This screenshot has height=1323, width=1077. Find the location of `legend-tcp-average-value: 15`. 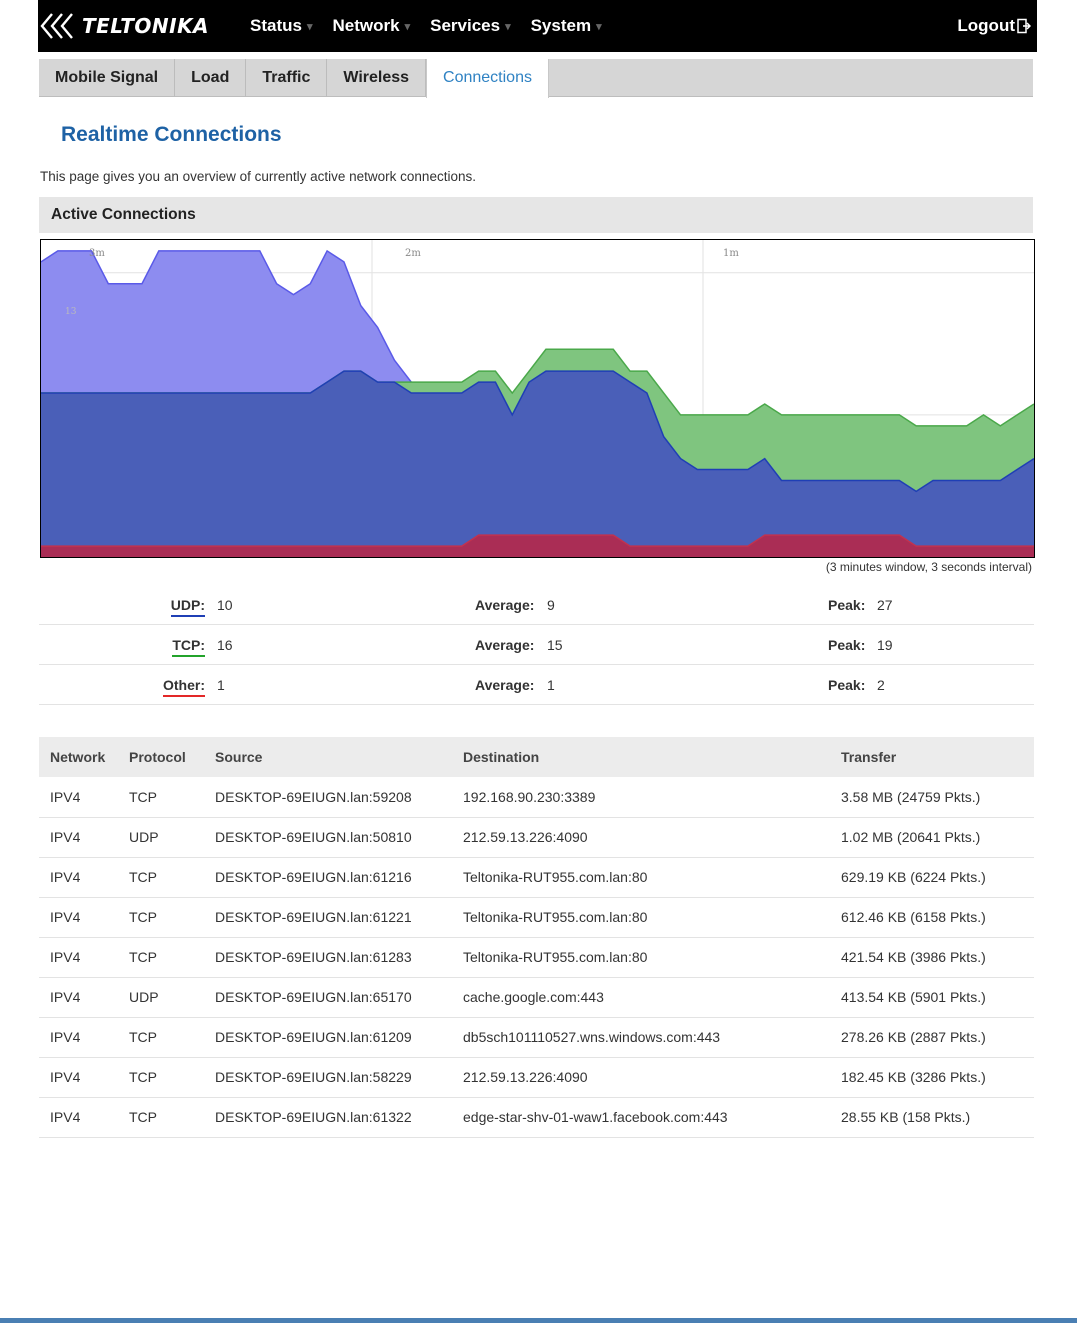

legend-tcp-average-value: 15 is located at coordinates (555, 645).